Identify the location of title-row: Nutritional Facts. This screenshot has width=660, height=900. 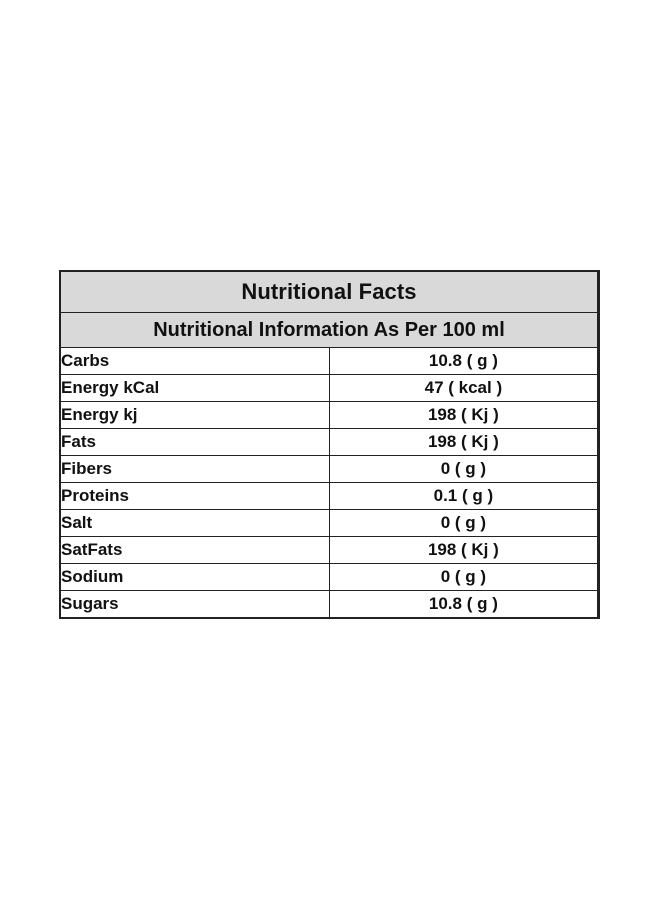
(329, 291).